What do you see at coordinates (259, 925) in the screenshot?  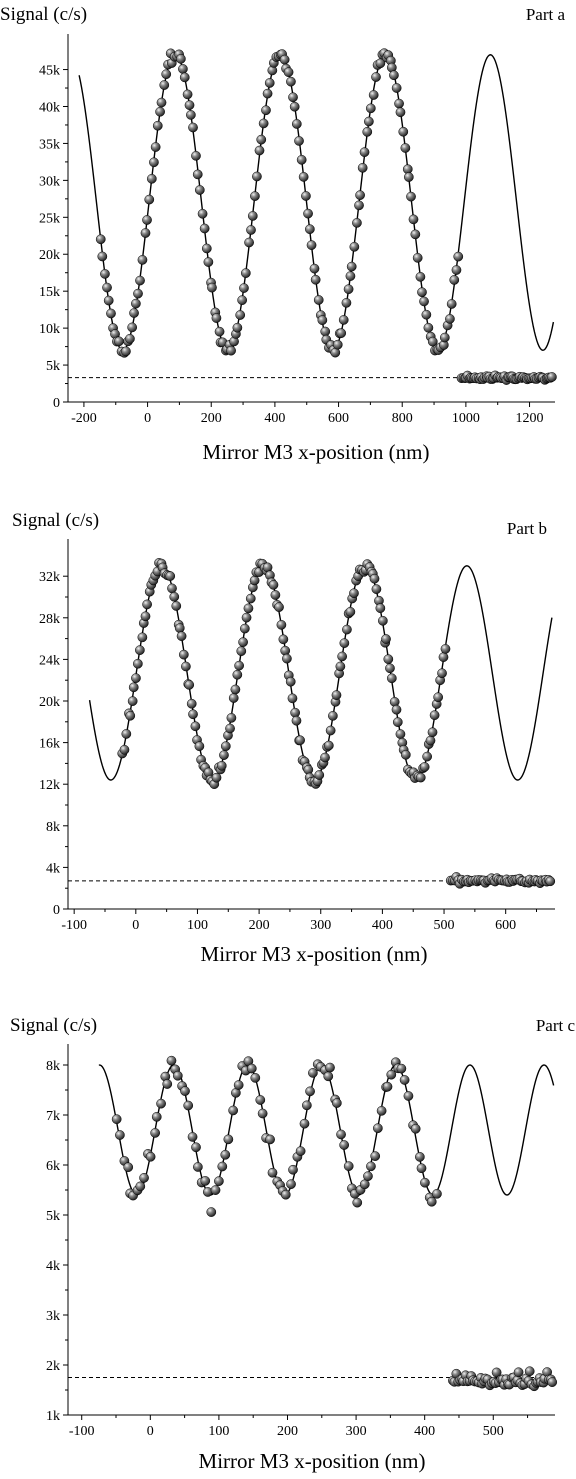 I see `x-tick-label: 200` at bounding box center [259, 925].